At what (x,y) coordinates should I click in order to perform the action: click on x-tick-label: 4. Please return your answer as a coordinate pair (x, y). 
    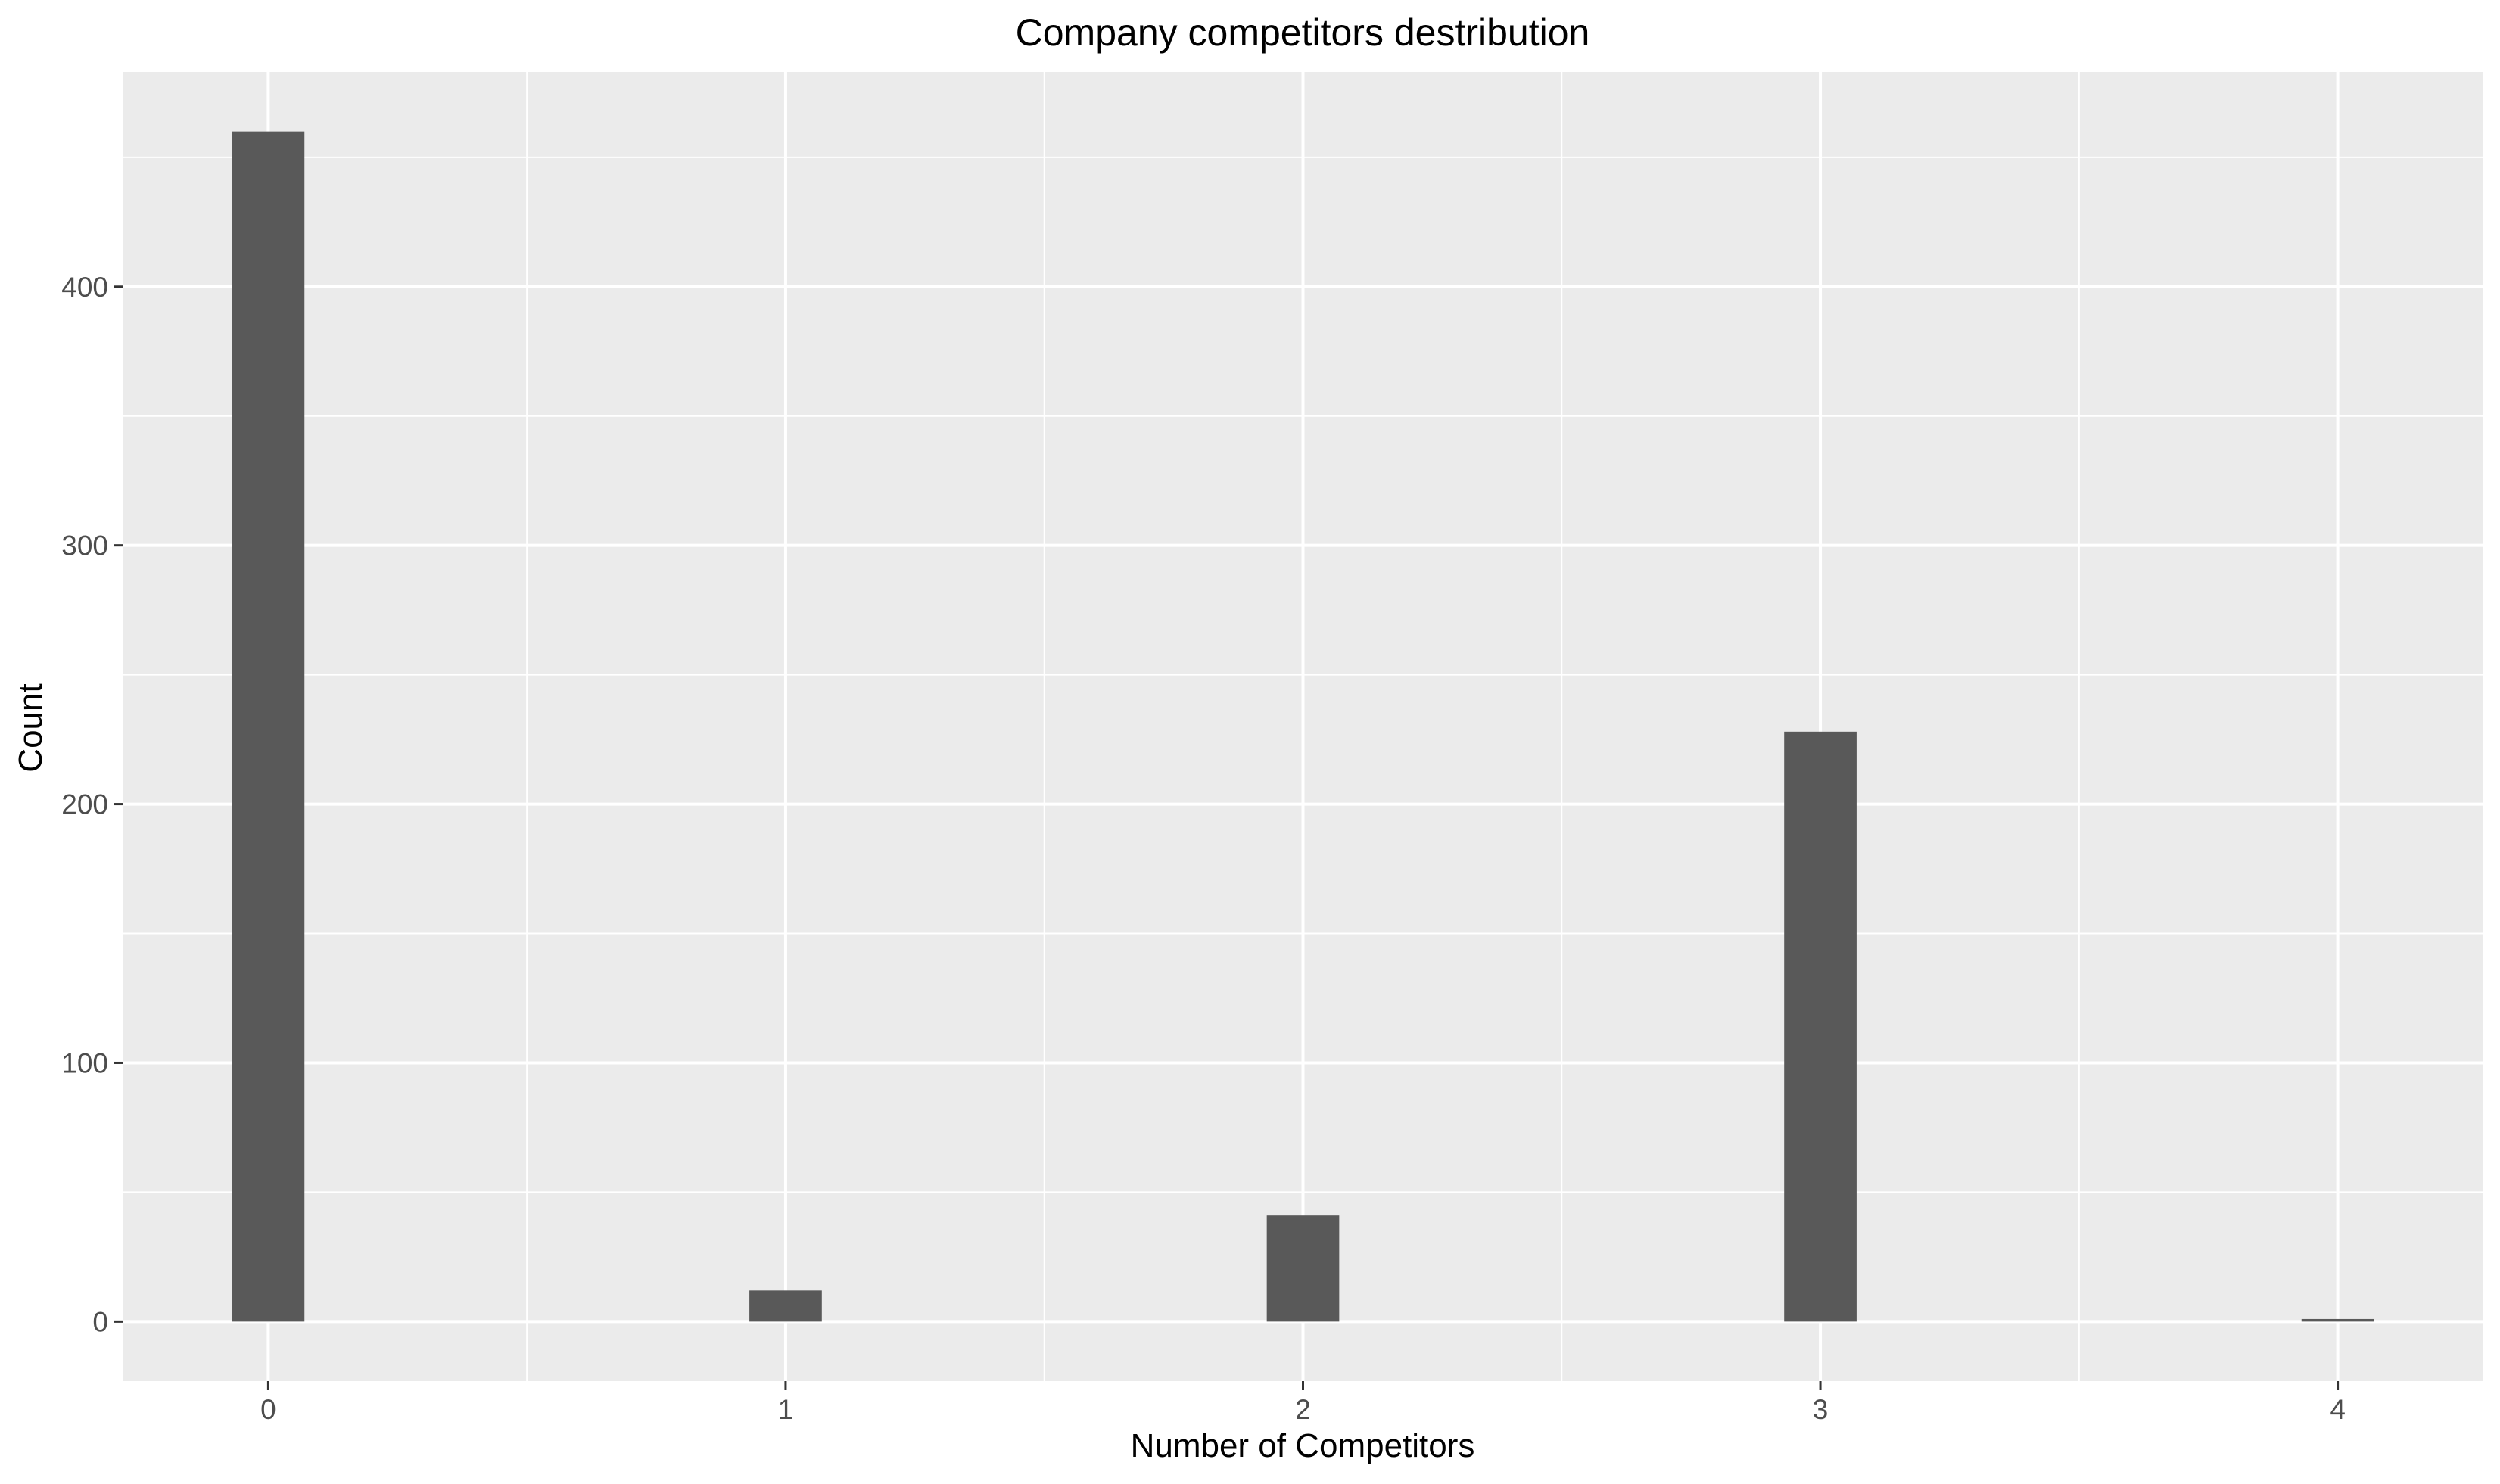
    Looking at the image, I should click on (2338, 1409).